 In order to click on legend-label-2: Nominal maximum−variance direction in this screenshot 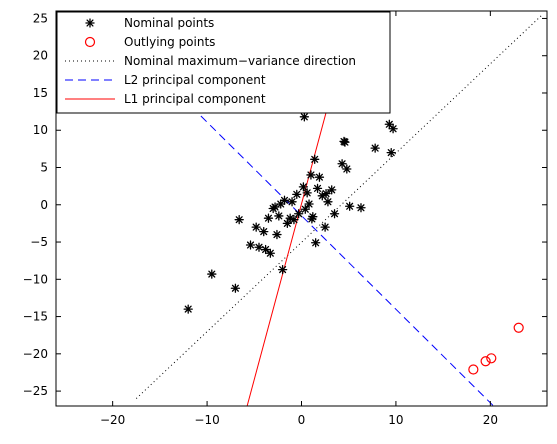, I will do `click(240, 61)`.